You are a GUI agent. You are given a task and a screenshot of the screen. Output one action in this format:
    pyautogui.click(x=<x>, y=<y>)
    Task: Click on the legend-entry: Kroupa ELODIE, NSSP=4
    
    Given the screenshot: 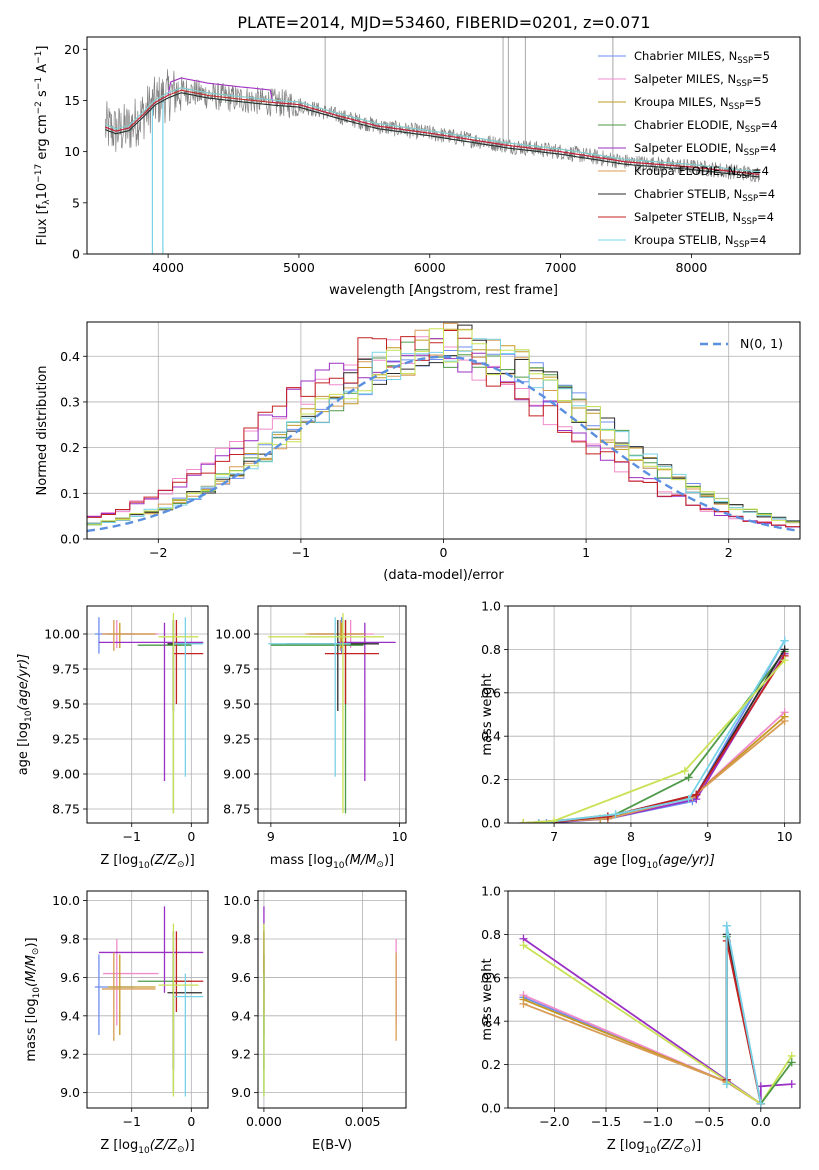 What is the action you would take?
    pyautogui.click(x=701, y=172)
    